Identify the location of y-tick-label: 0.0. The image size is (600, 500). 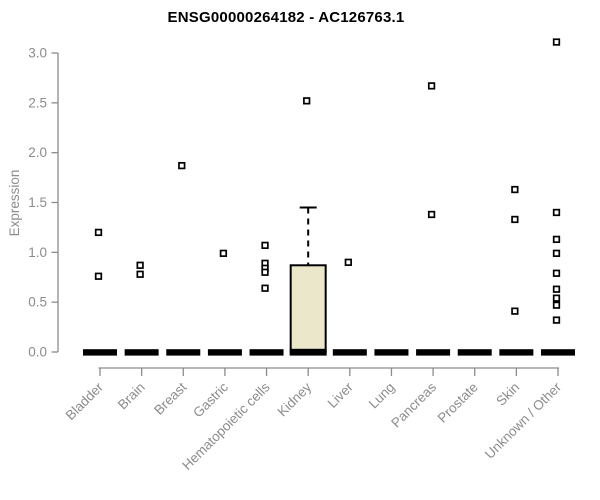
(37, 352).